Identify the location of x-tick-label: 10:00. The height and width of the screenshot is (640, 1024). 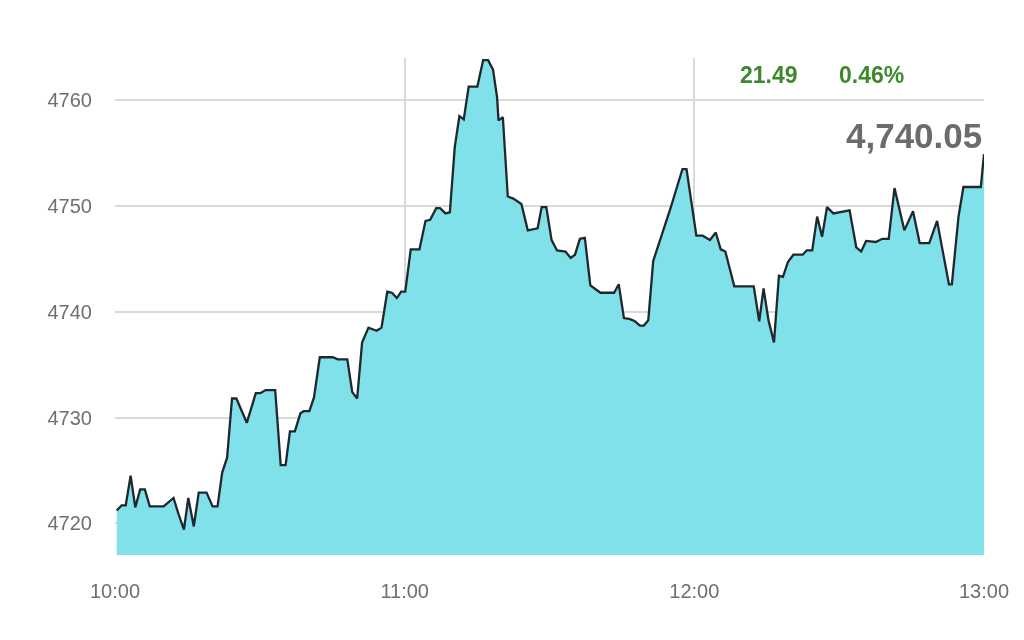
(115, 591).